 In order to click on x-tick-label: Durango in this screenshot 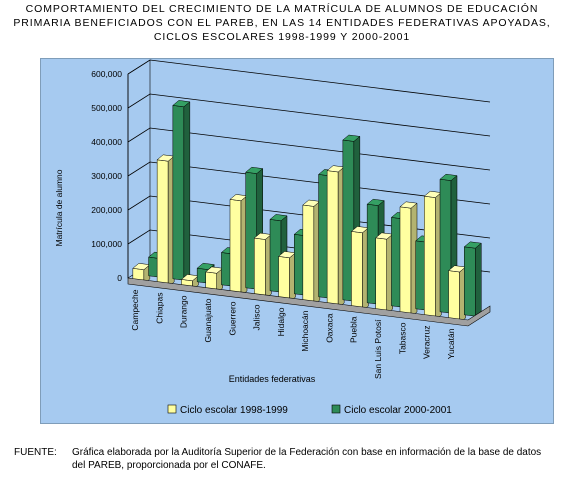, I will do `click(184, 311)`.